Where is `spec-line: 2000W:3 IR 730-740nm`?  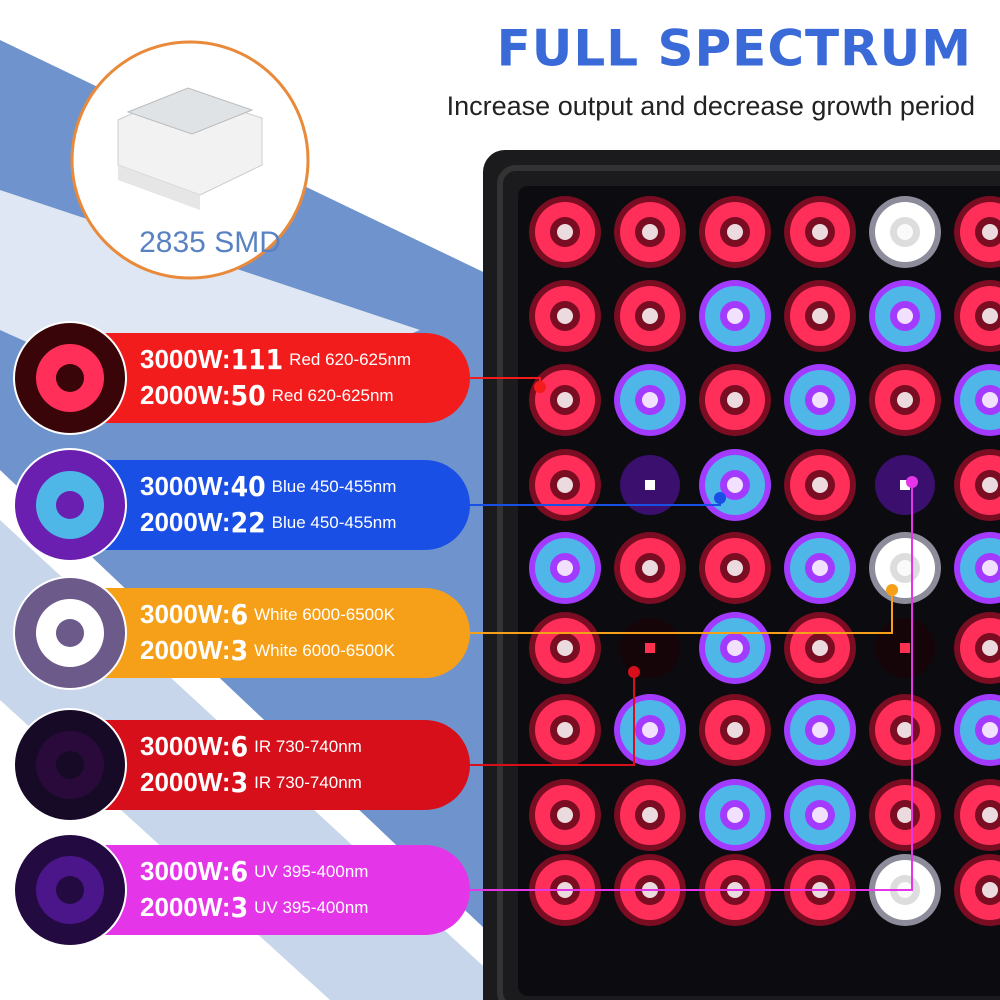 spec-line: 2000W:3 IR 730-740nm is located at coordinates (251, 782).